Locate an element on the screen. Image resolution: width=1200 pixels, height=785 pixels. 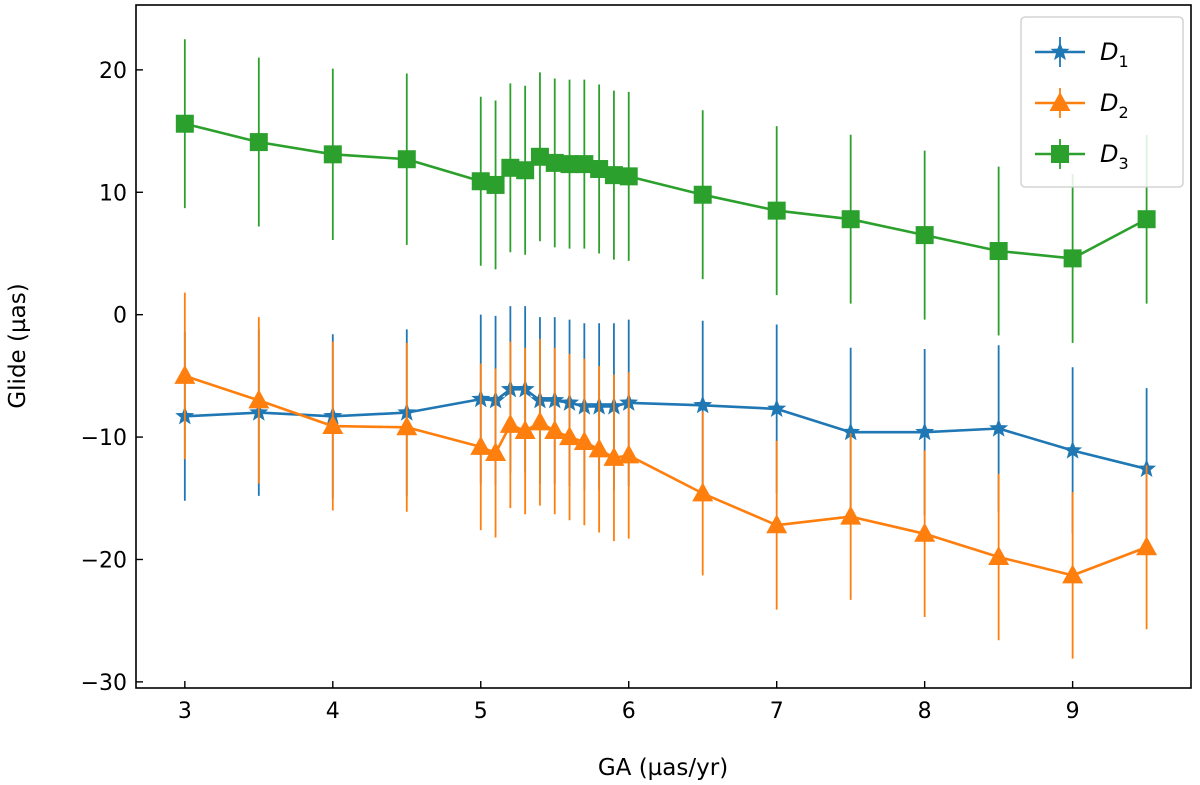
legend-marker-d2 is located at coordinates (1060, 101).